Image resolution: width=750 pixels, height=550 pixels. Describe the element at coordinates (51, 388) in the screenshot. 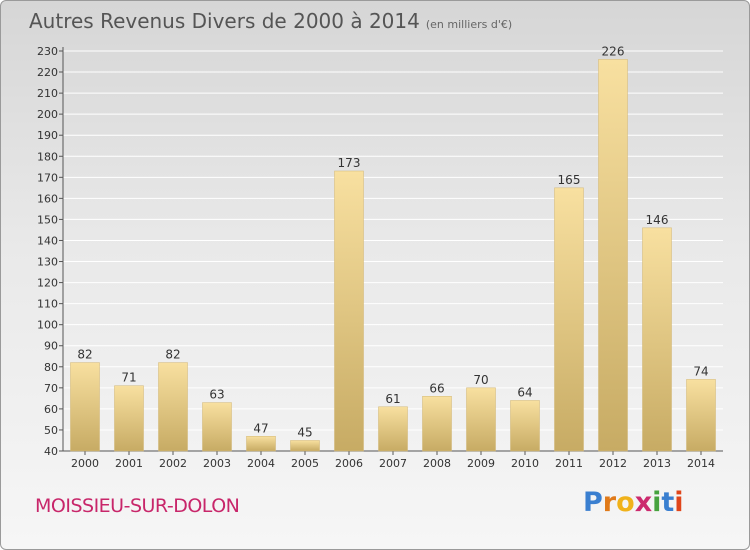

I see `y-tick-label: 70` at that location.